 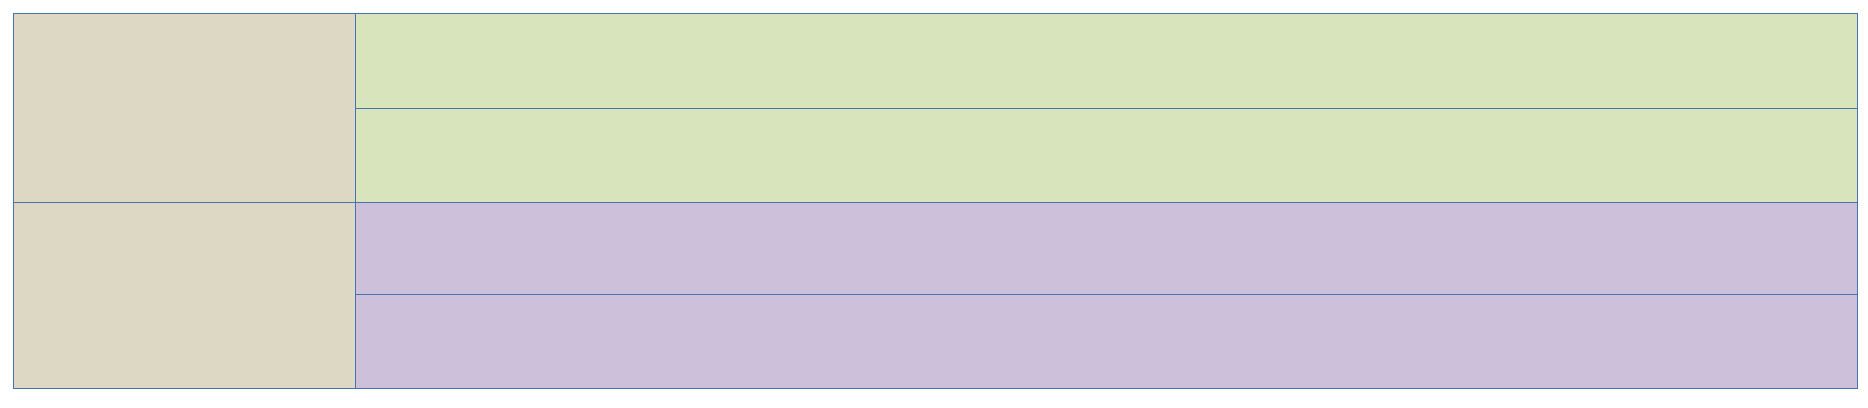 I want to click on left-cell-top, so click(x=184, y=108).